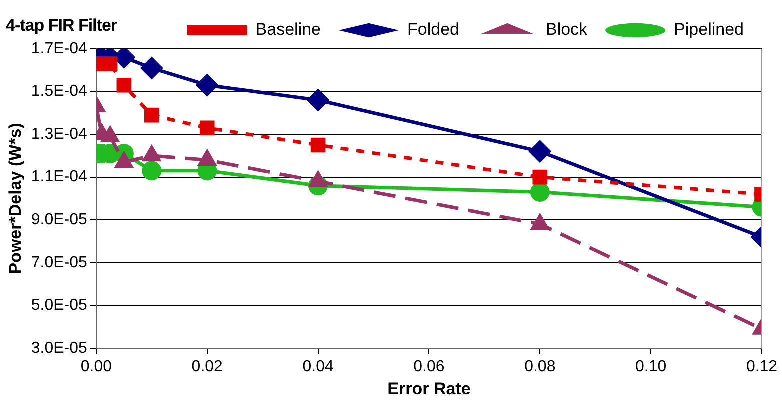 The width and height of the screenshot is (782, 404). Describe the element at coordinates (59, 91) in the screenshot. I see `y-tick-label: 1.5E-04` at that location.